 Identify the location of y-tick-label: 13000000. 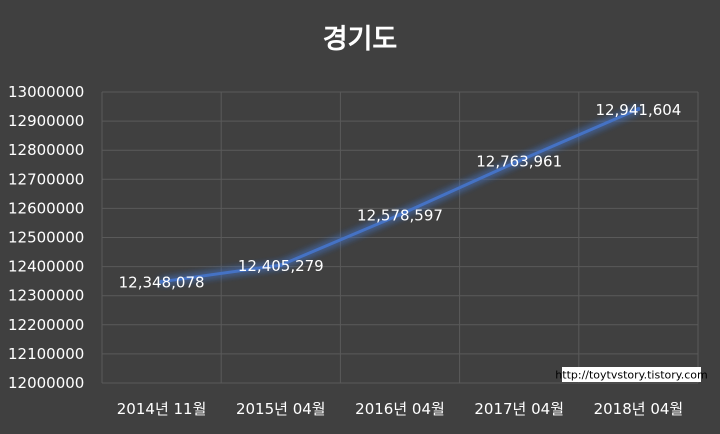
(46, 92).